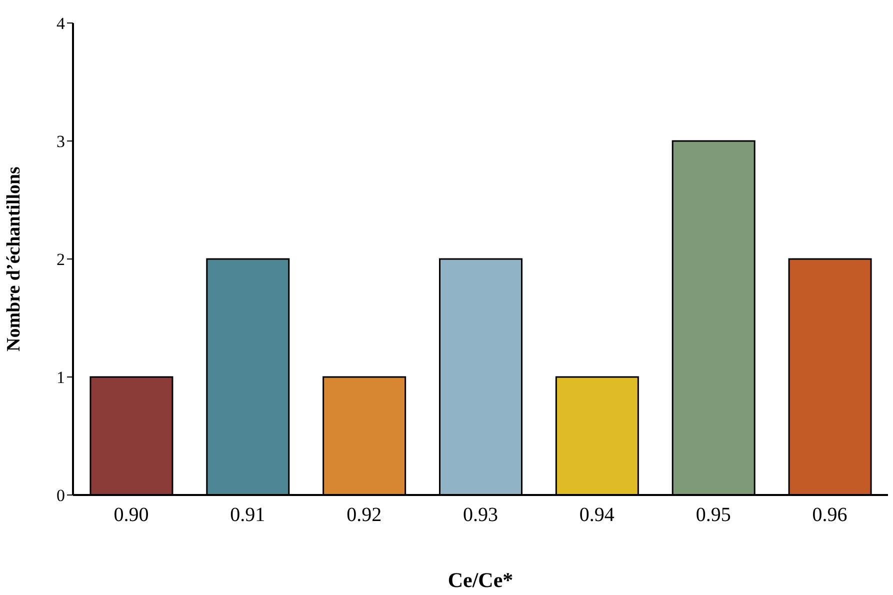 The width and height of the screenshot is (893, 595). I want to click on y-tick-label: 3, so click(60, 142).